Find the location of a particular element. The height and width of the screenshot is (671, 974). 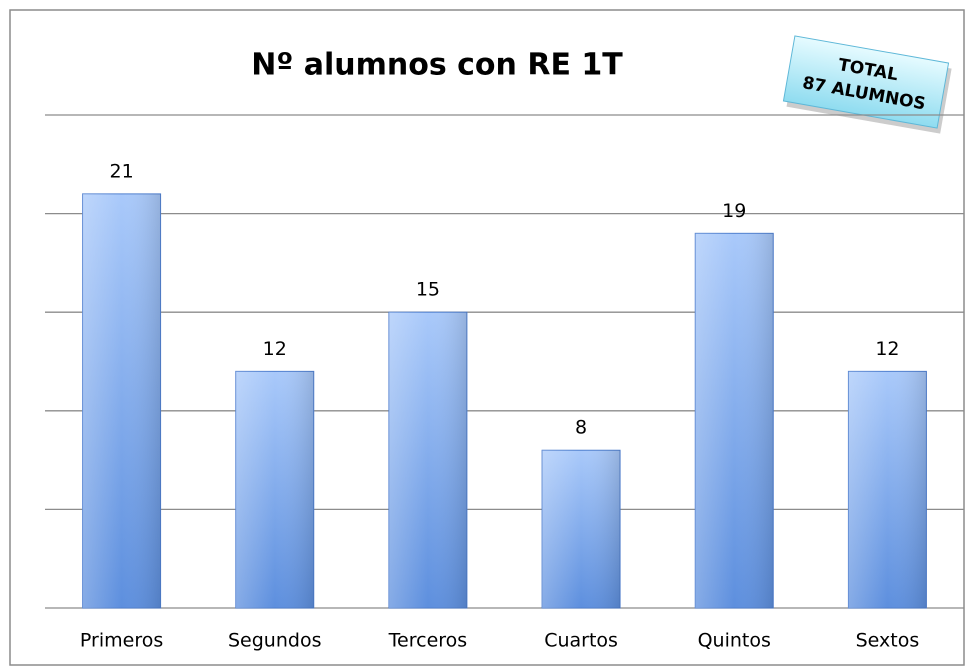

x-tick-label: Primeros is located at coordinates (121, 641).